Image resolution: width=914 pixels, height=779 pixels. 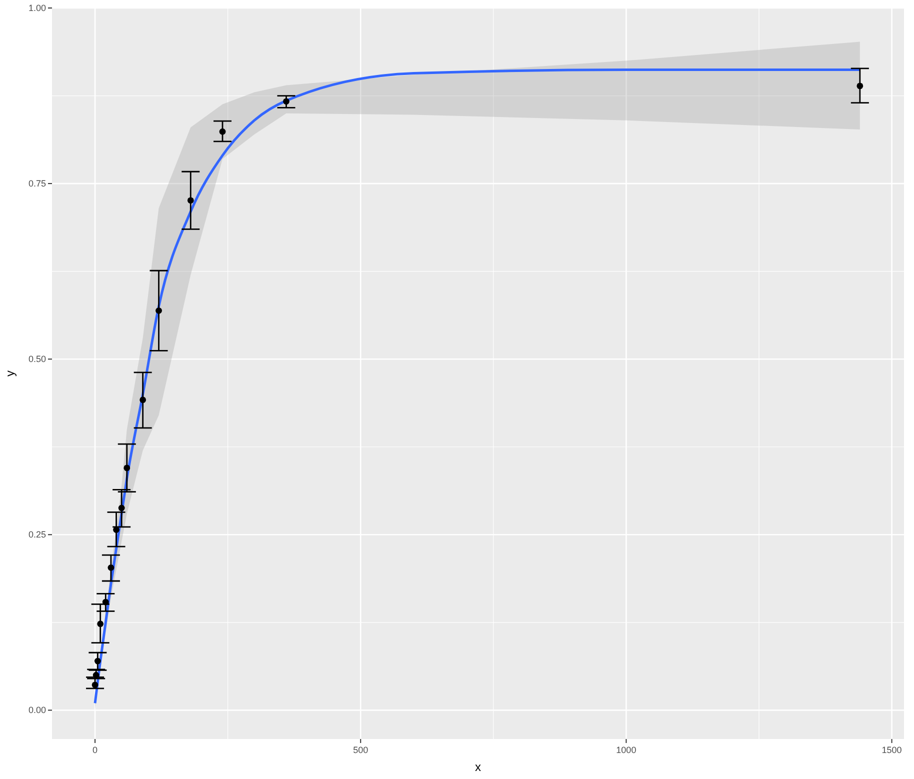 What do you see at coordinates (626, 750) in the screenshot?
I see `x-tick-label: 1000` at bounding box center [626, 750].